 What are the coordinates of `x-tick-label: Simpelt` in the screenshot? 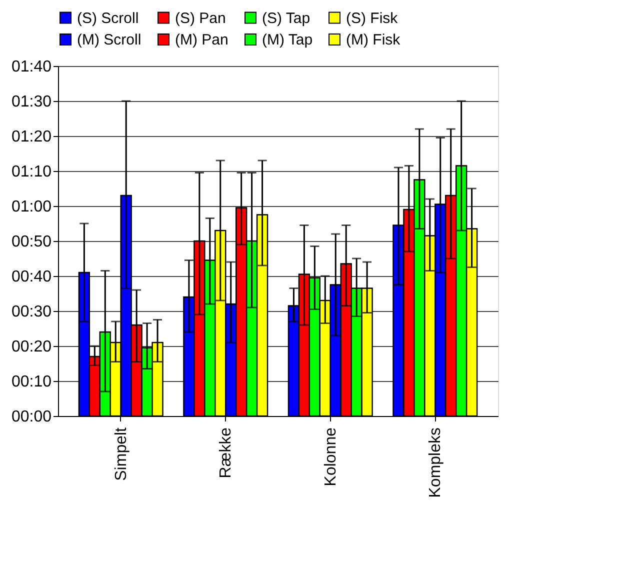 It's located at (121, 453).